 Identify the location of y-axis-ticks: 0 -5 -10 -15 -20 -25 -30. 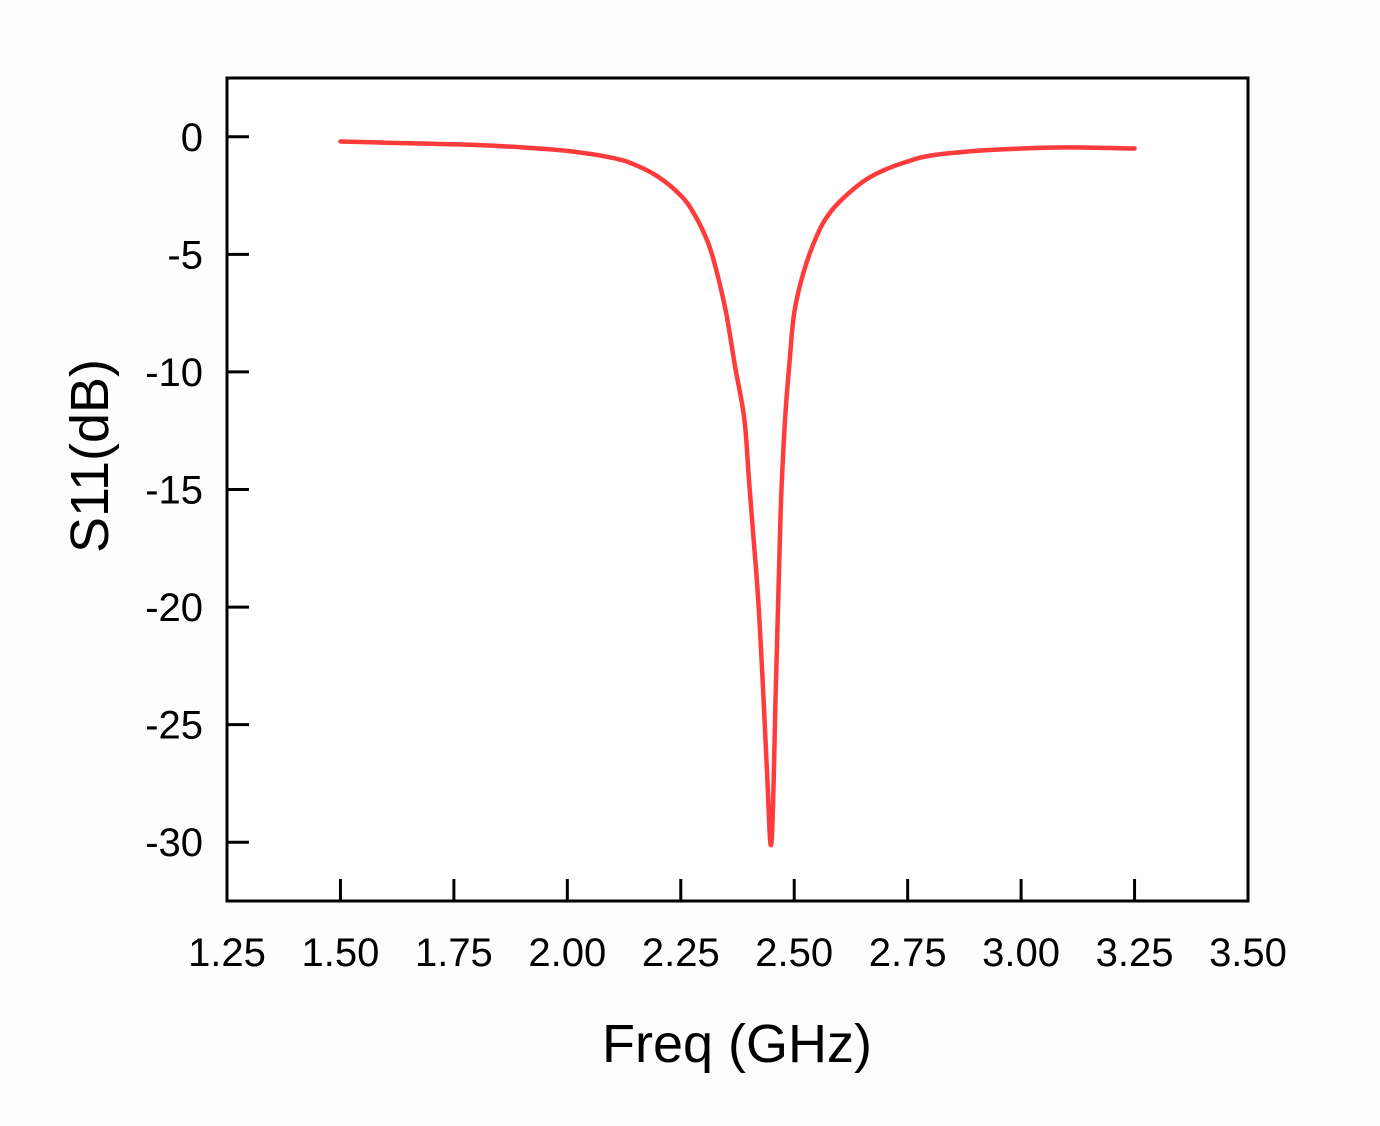
(197, 490).